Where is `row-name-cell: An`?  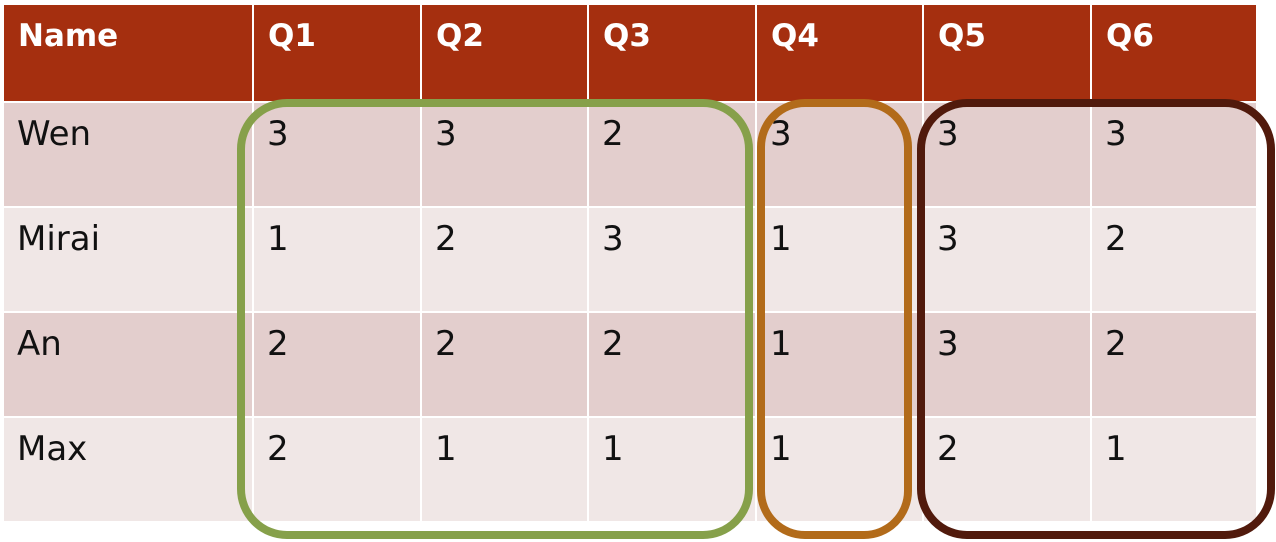 row-name-cell: An is located at coordinates (128, 364).